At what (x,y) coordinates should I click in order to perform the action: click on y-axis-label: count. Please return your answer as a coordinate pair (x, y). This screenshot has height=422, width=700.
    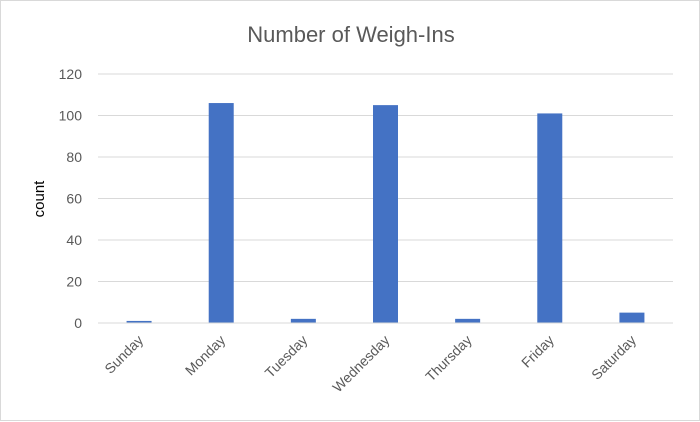
    Looking at the image, I should click on (39, 199).